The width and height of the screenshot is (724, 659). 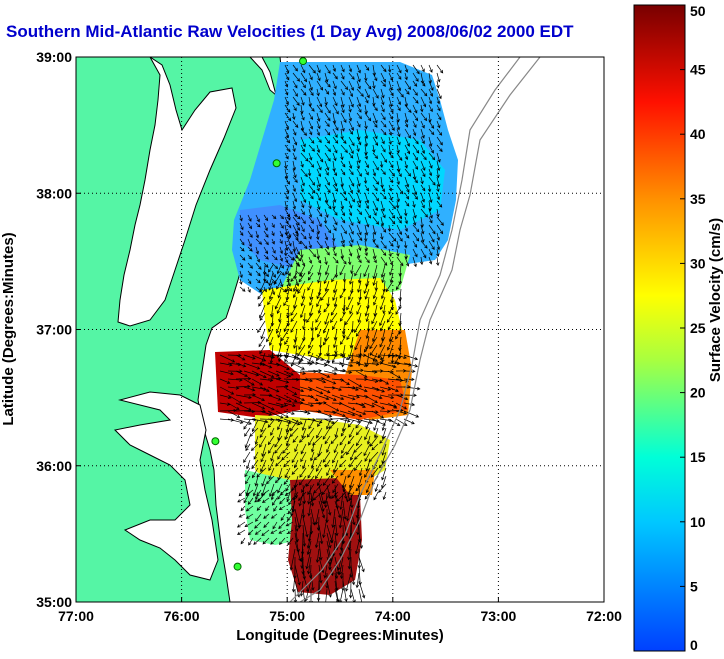 What do you see at coordinates (698, 11) in the screenshot?
I see `colorbar-tick-label: 50` at bounding box center [698, 11].